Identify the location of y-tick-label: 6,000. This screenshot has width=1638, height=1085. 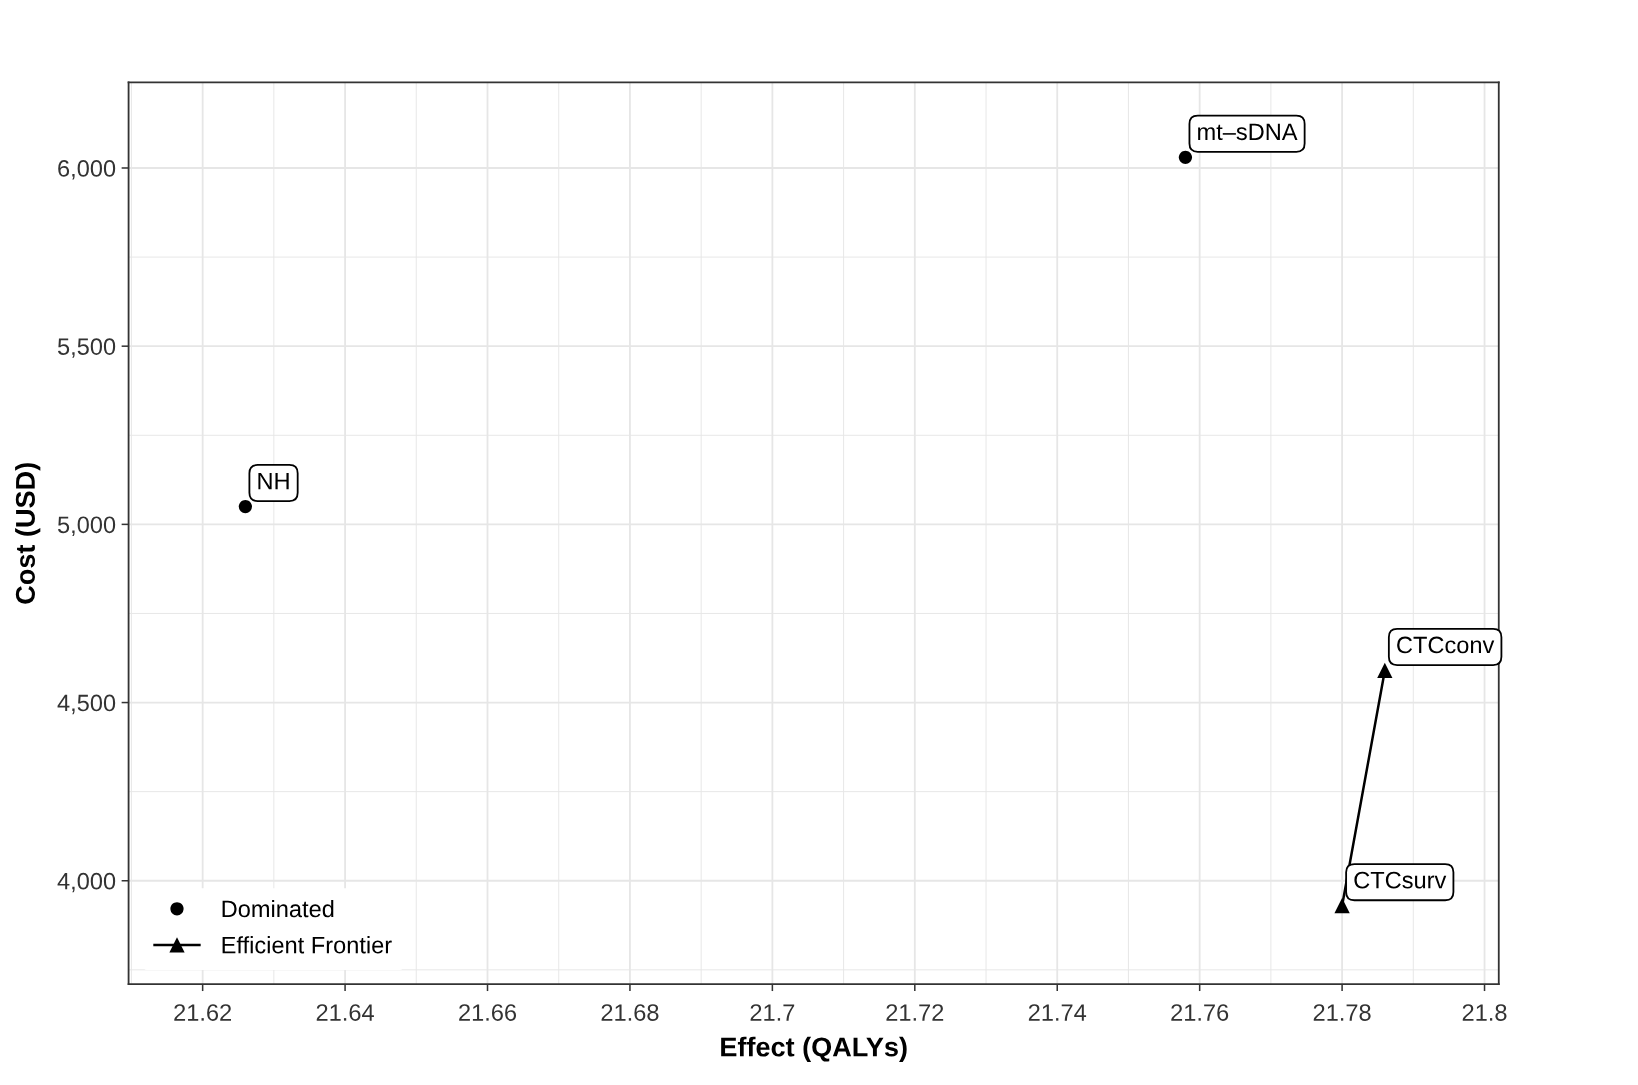
(87, 170).